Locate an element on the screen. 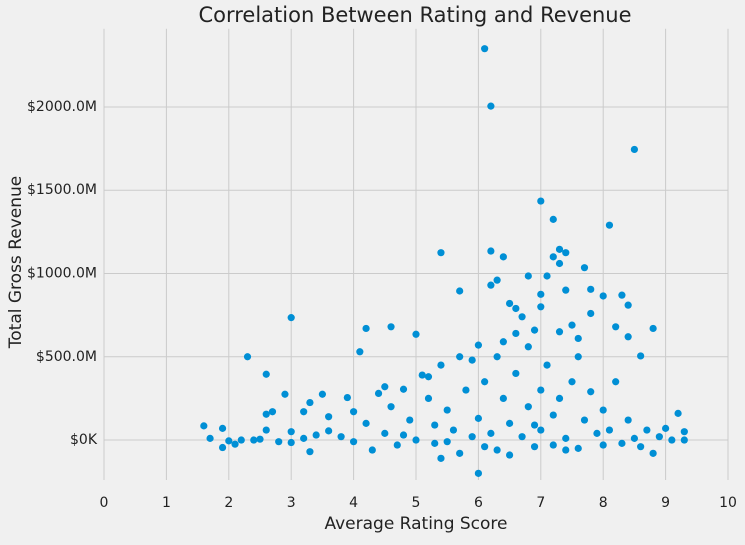 The height and width of the screenshot is (545, 745). y-tick-label: $2000.0M is located at coordinates (62, 107).